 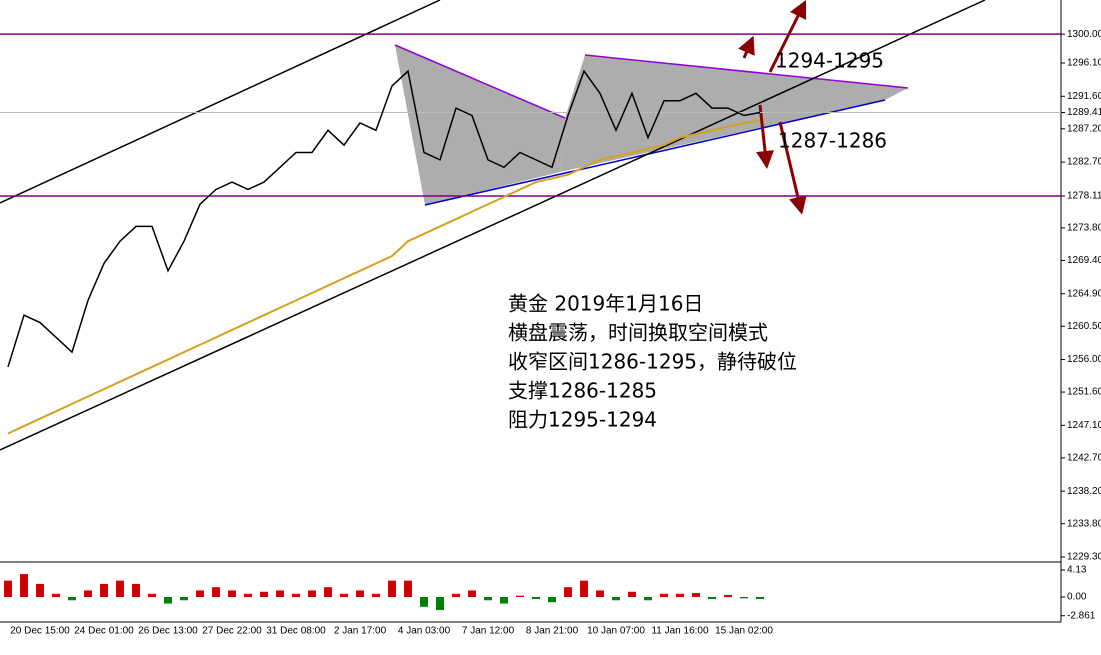 I want to click on x-tick-label: 31 Dec 08:00, so click(x=296, y=631).